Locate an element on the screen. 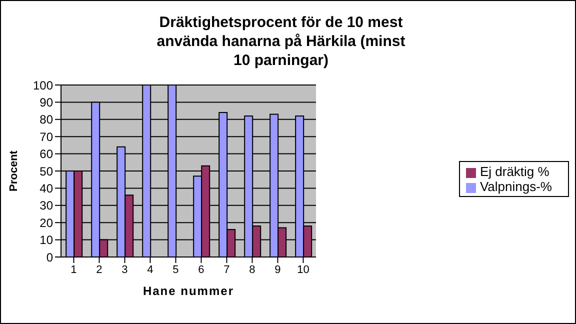  x-tick-label: 3 is located at coordinates (125, 270).